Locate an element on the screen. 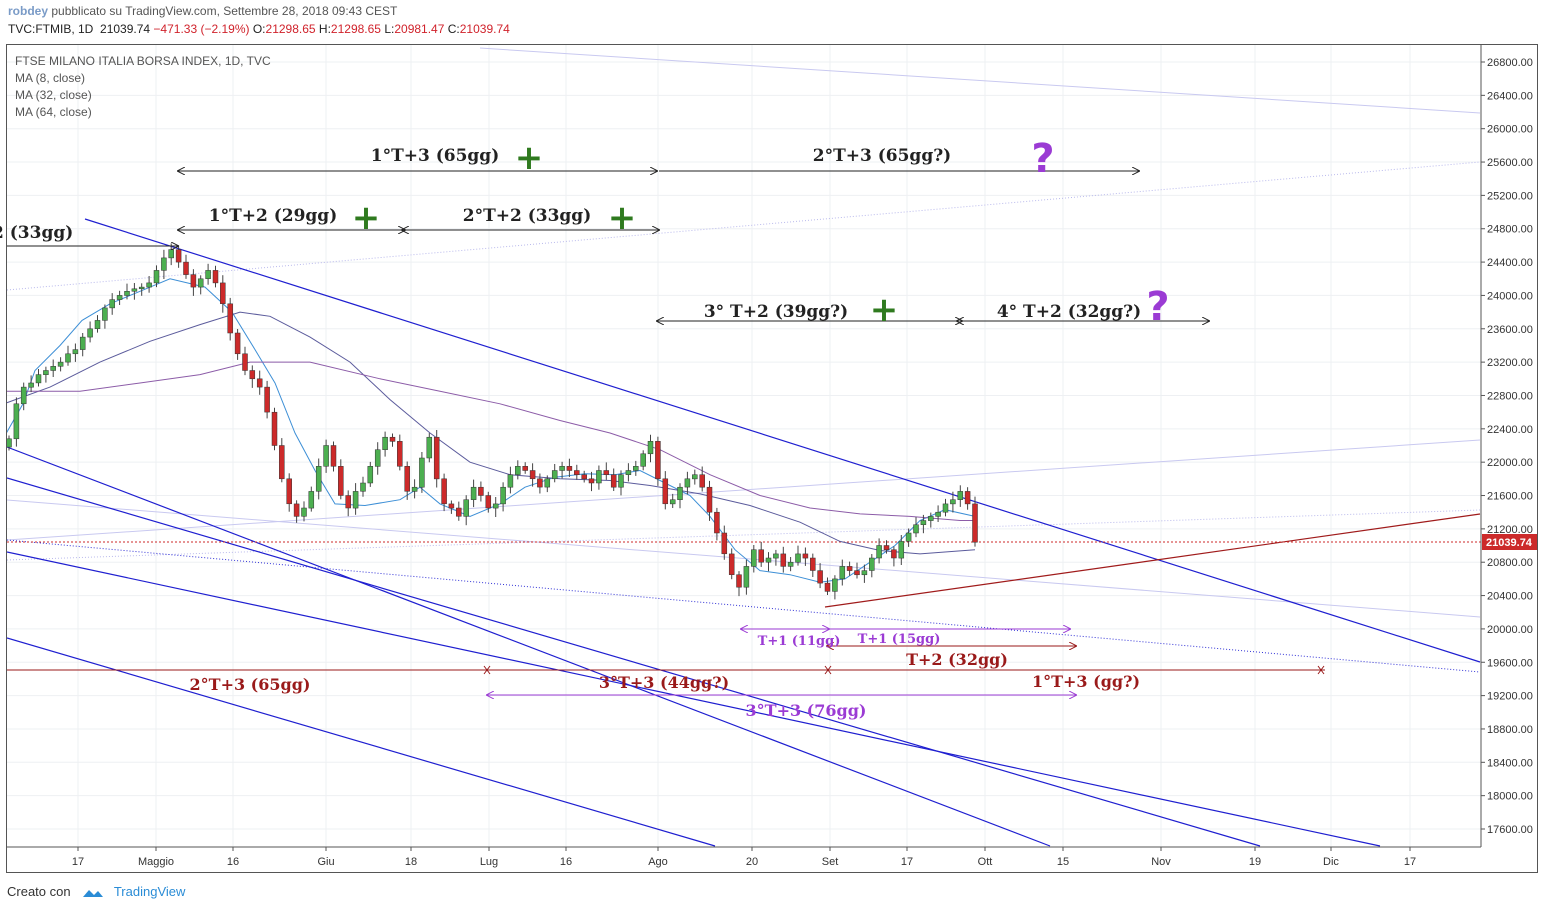 The height and width of the screenshot is (910, 1545). rising-support-line is located at coordinates (1152, 560).